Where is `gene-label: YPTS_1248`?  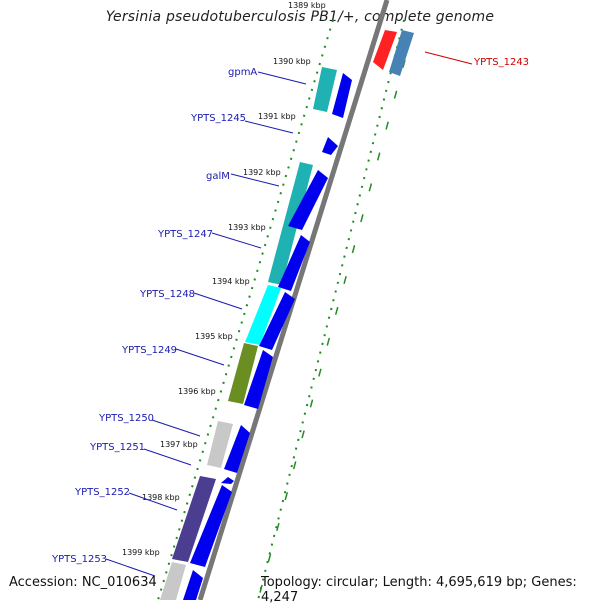 gene-label: YPTS_1248 is located at coordinates (167, 294).